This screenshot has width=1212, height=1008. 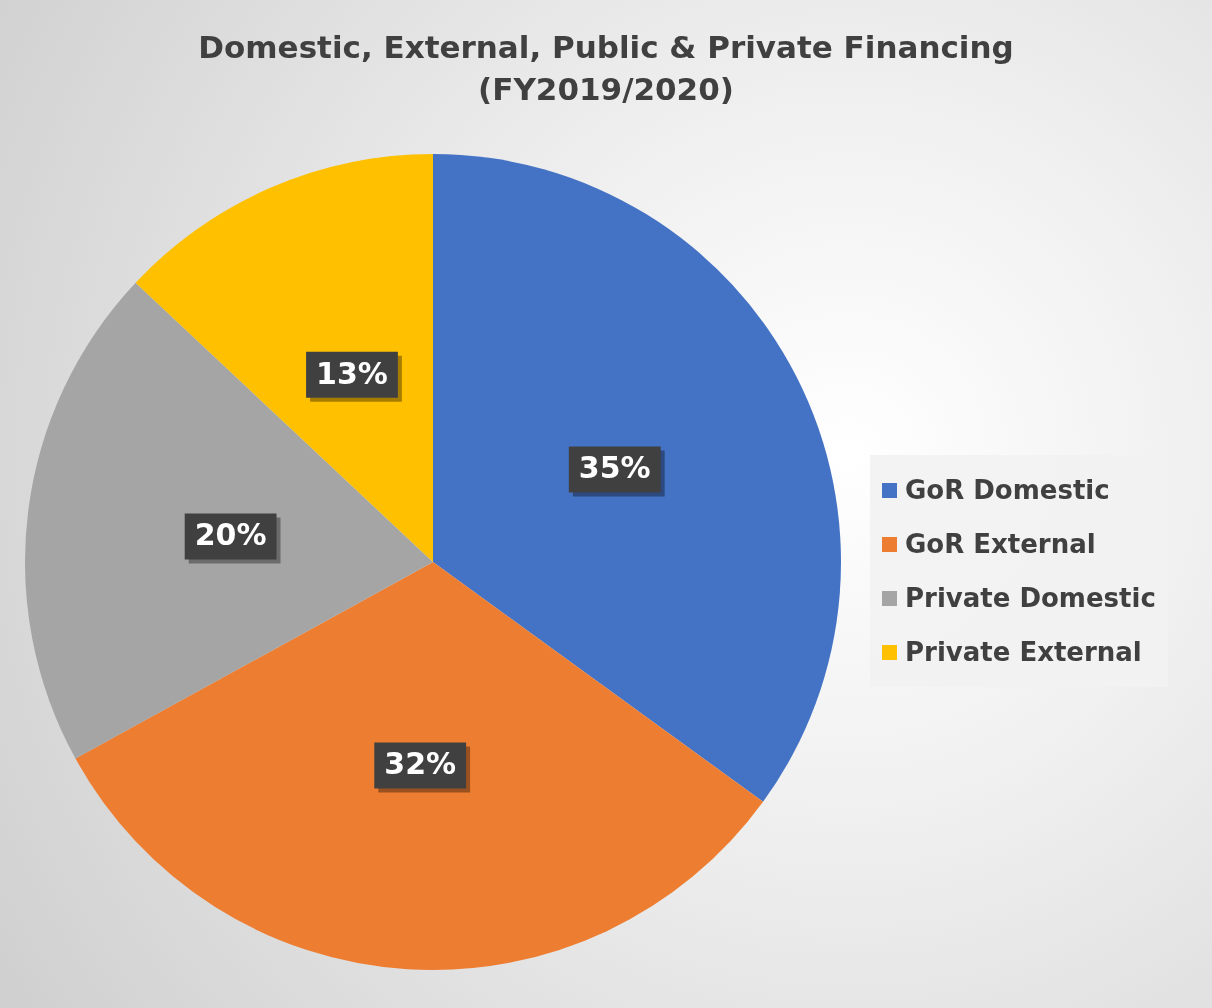 What do you see at coordinates (1023, 652) in the screenshot?
I see `legend-label: Private External` at bounding box center [1023, 652].